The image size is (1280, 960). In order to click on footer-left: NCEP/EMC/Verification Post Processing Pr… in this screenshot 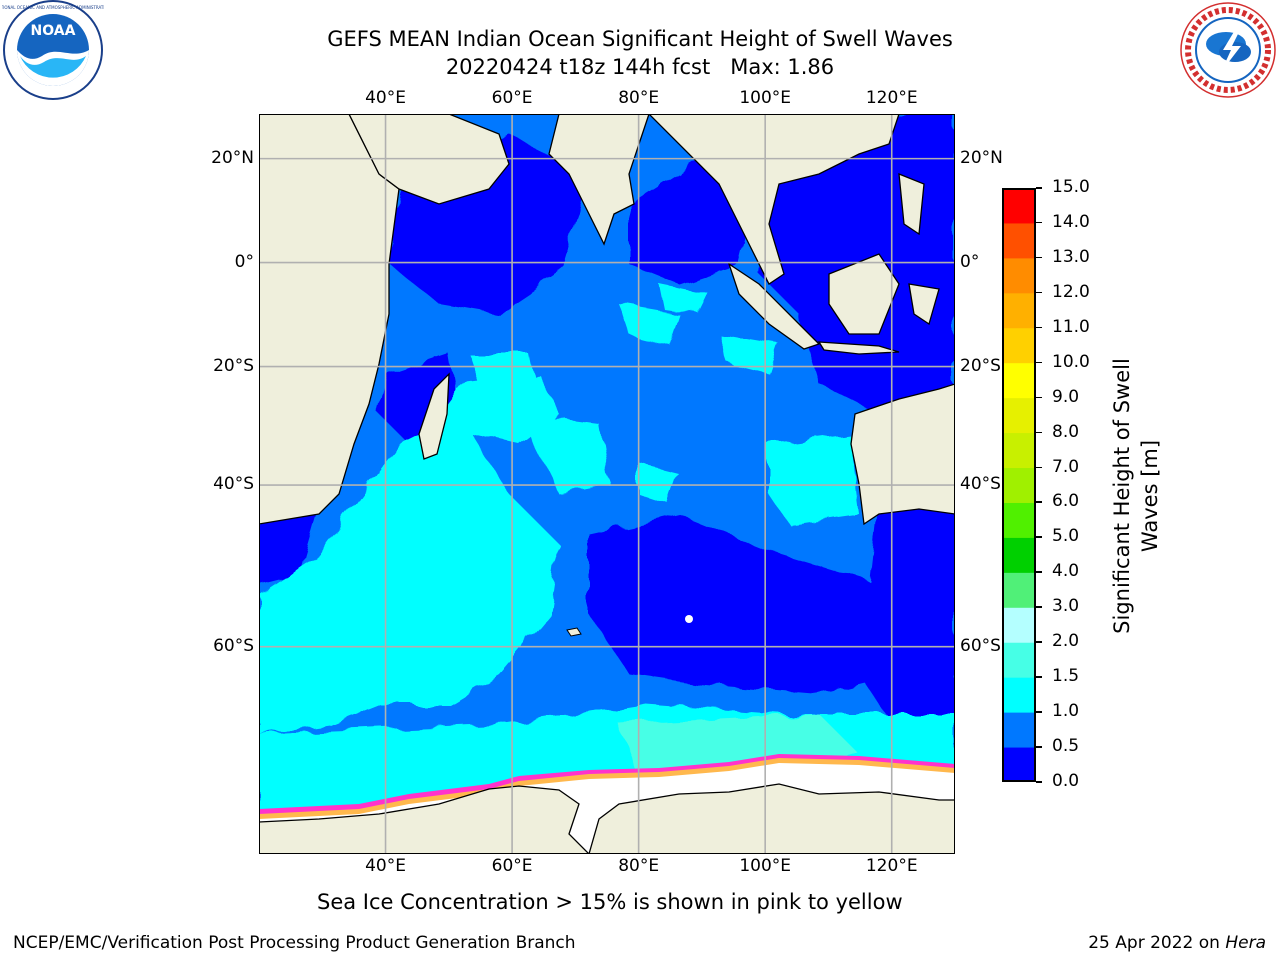, I will do `click(294, 943)`.